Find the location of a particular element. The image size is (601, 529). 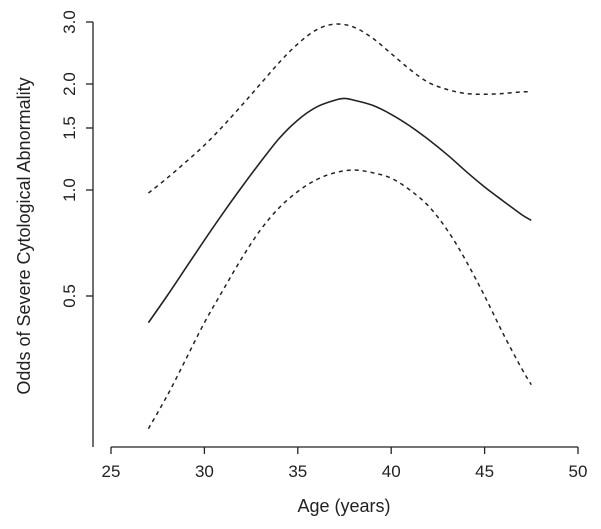

x-axis-ticks: 25 30 35 40 45 50 is located at coordinates (345, 464).